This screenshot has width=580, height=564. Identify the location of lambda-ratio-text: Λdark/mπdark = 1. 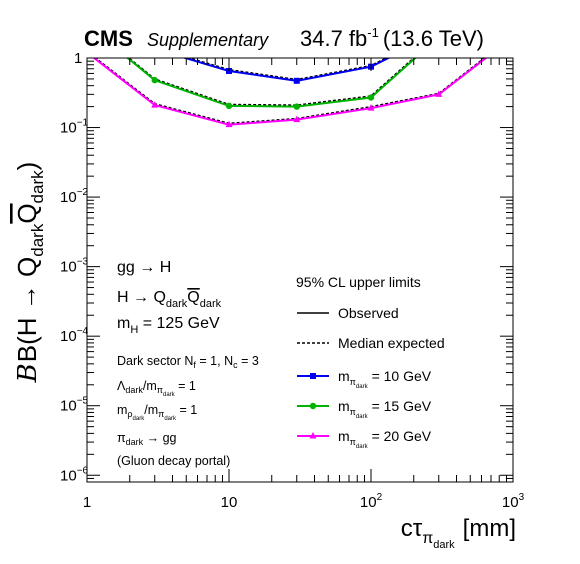
(156, 388).